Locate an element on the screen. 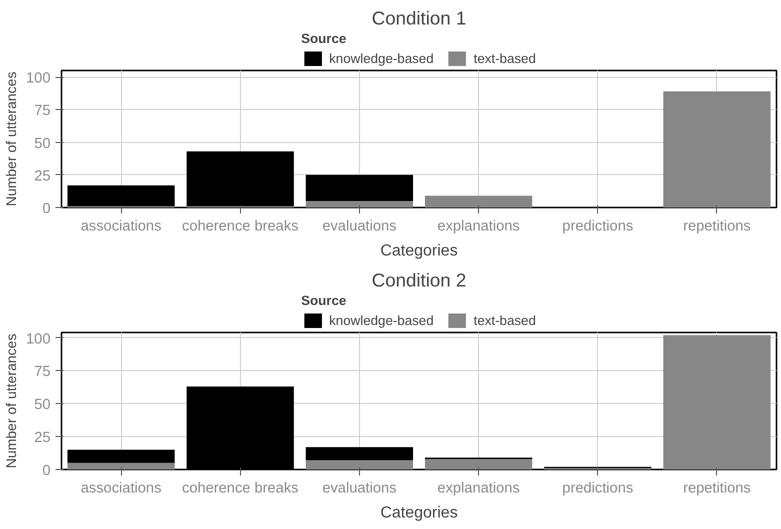  chart-title: Condition 2 is located at coordinates (419, 280).